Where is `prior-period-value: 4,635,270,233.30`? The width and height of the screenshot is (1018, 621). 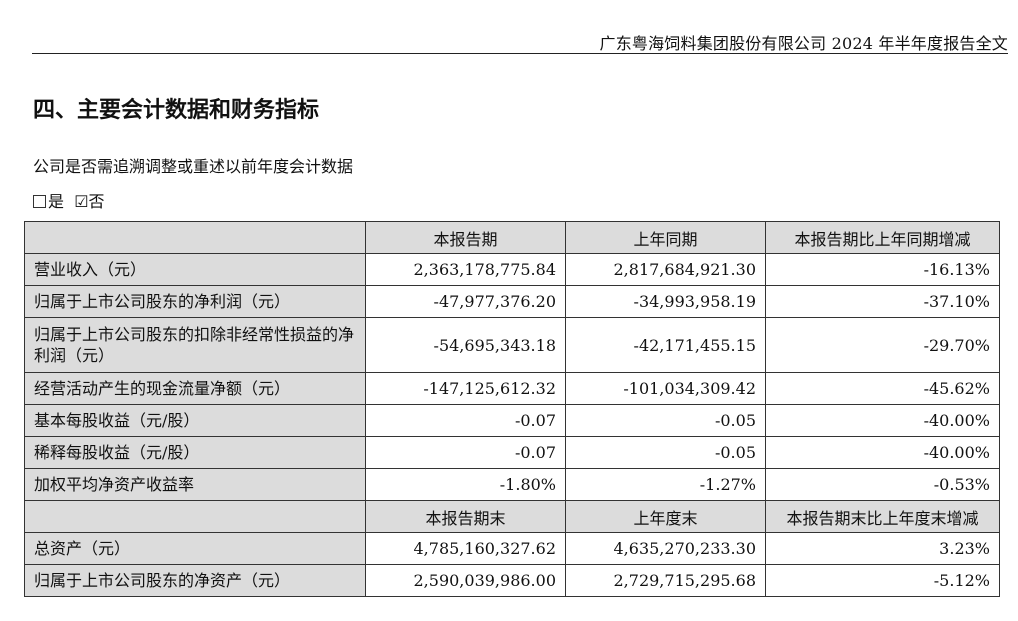
prior-period-value: 4,635,270,233.30 is located at coordinates (665, 548).